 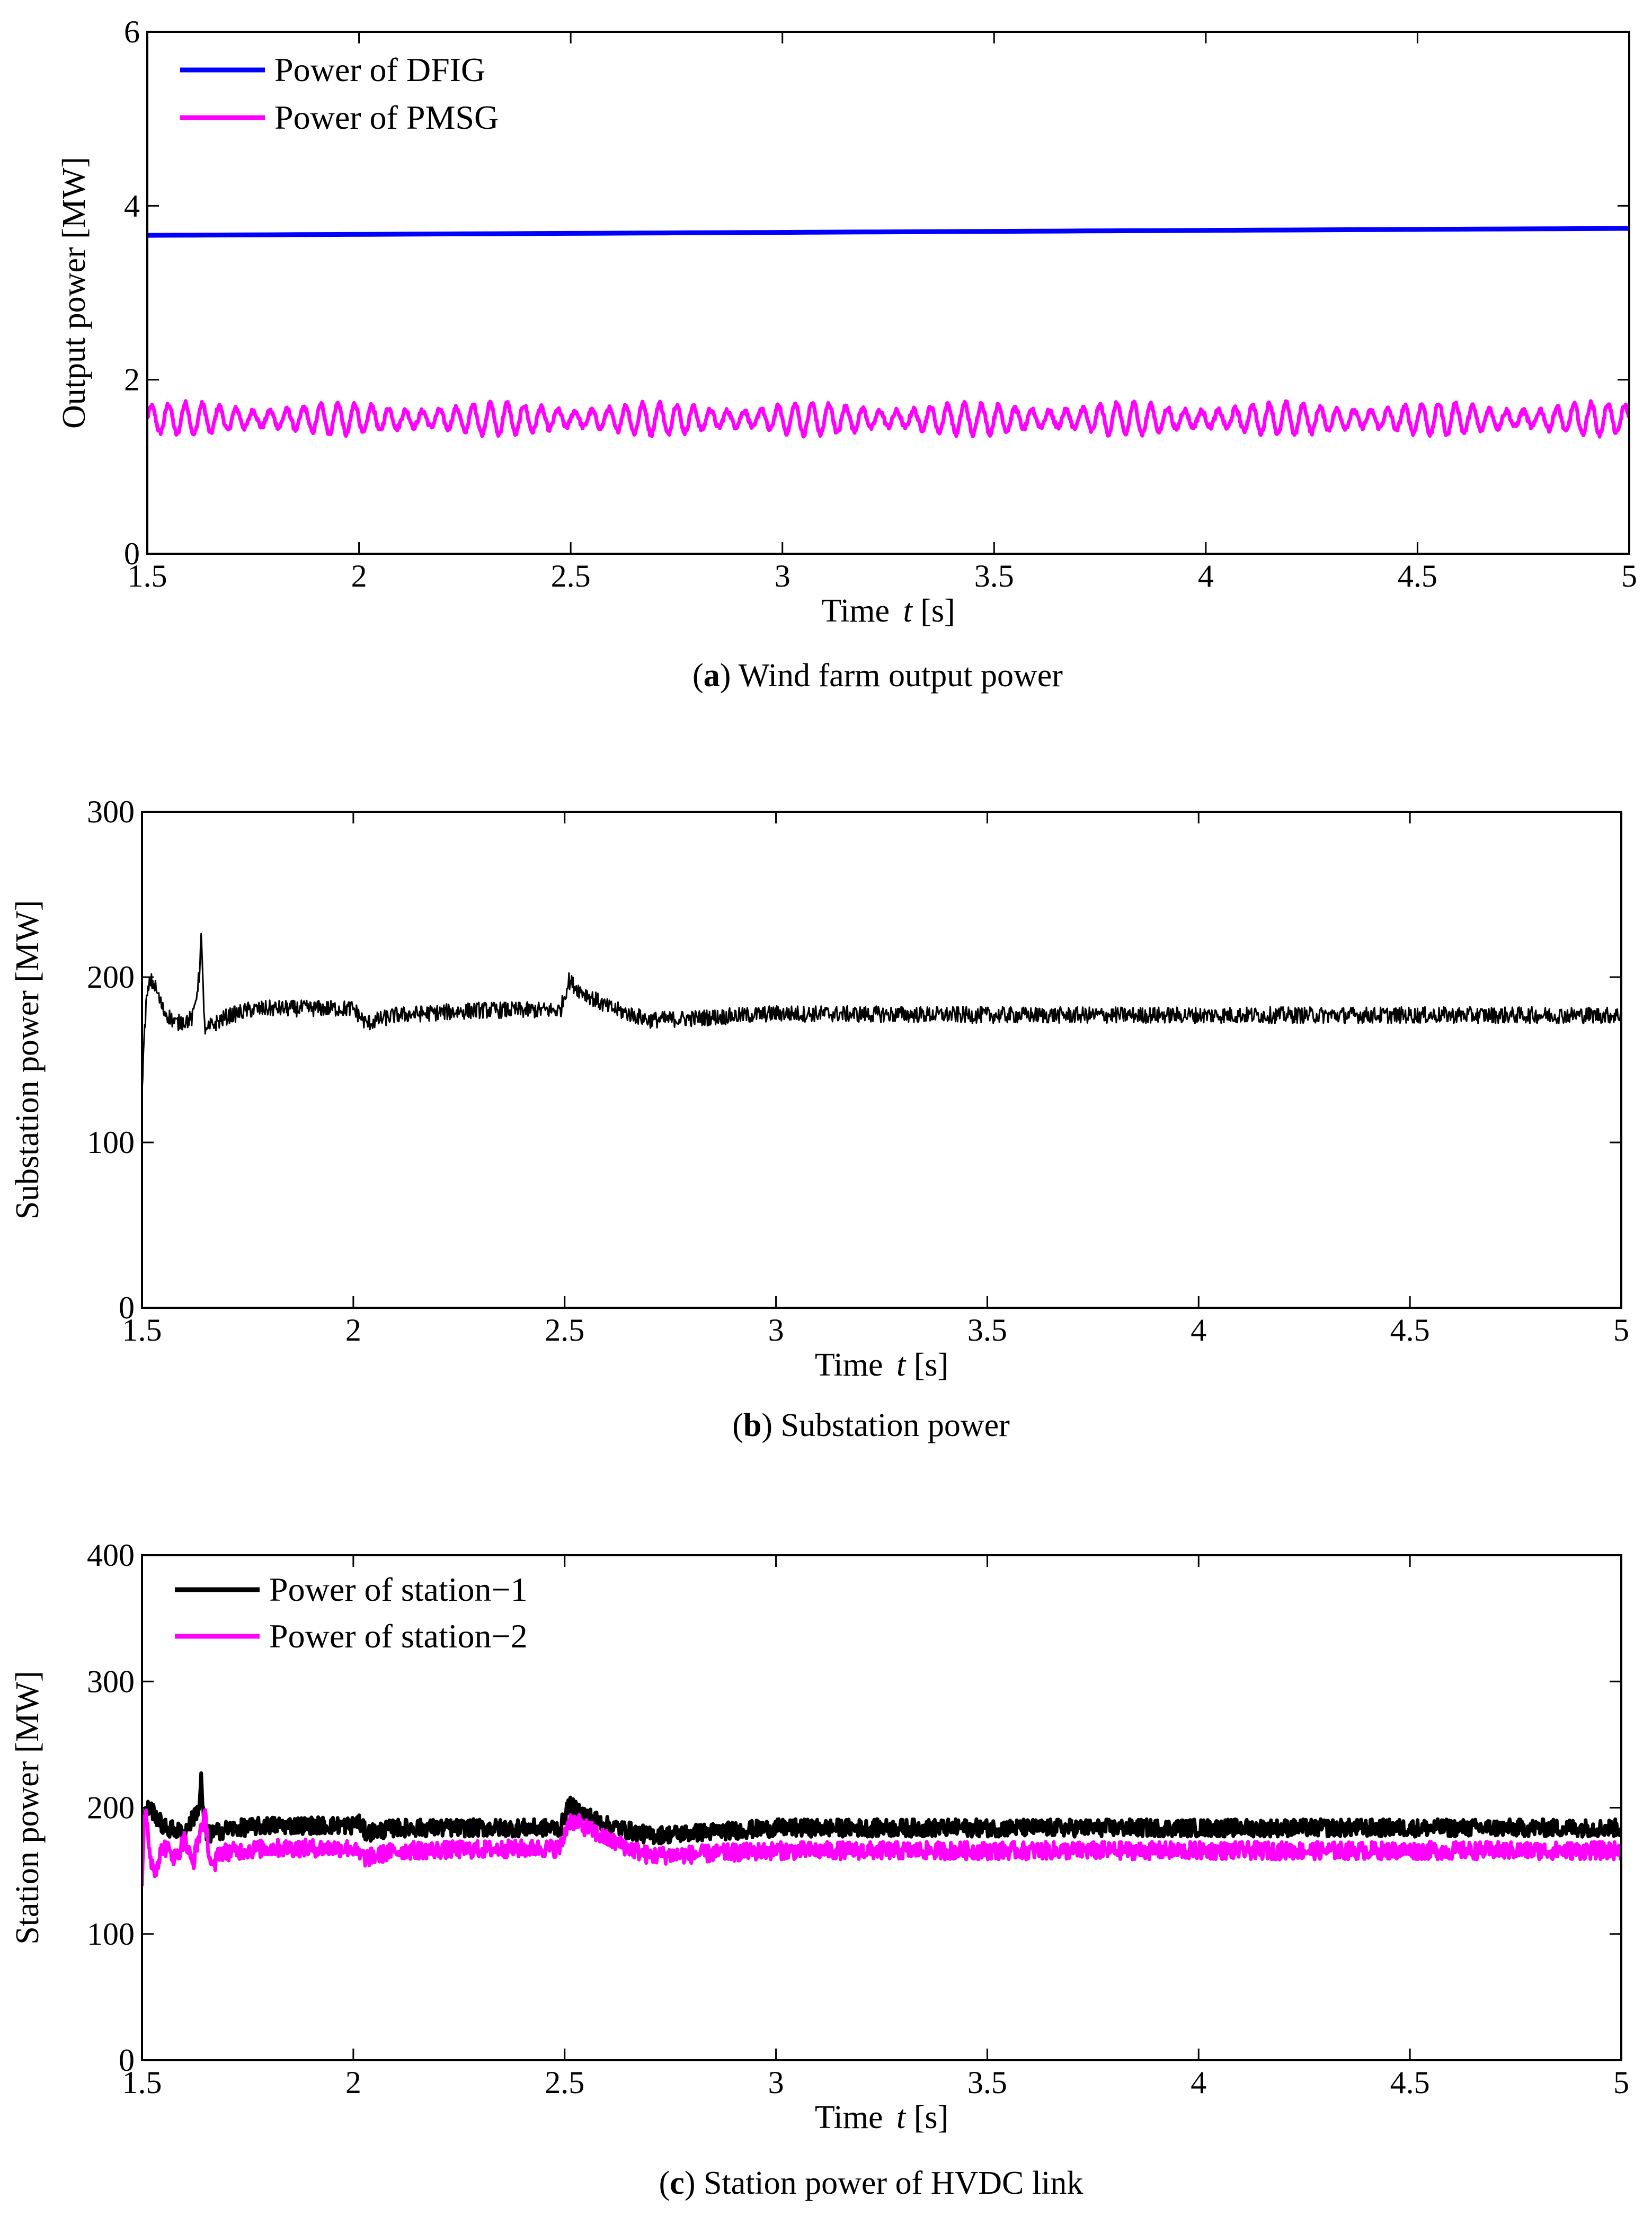 What do you see at coordinates (74, 293) in the screenshot?
I see `y-axis-label: Output power [MW]` at bounding box center [74, 293].